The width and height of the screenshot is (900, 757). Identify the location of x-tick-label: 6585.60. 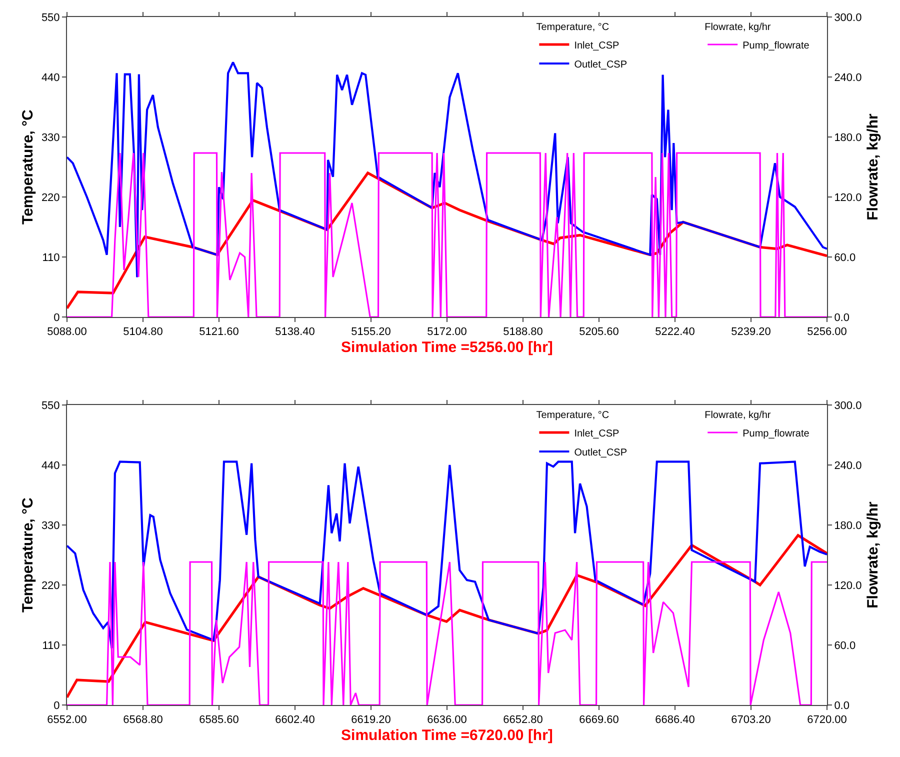
(219, 720).